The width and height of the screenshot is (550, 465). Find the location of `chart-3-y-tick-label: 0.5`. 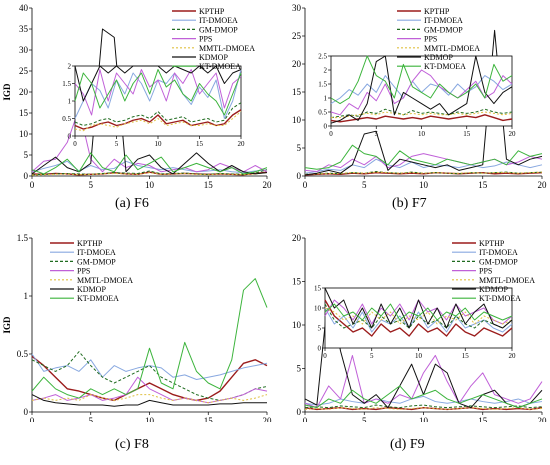

chart-3-y-tick-label: 0.5 is located at coordinates (23, 354).